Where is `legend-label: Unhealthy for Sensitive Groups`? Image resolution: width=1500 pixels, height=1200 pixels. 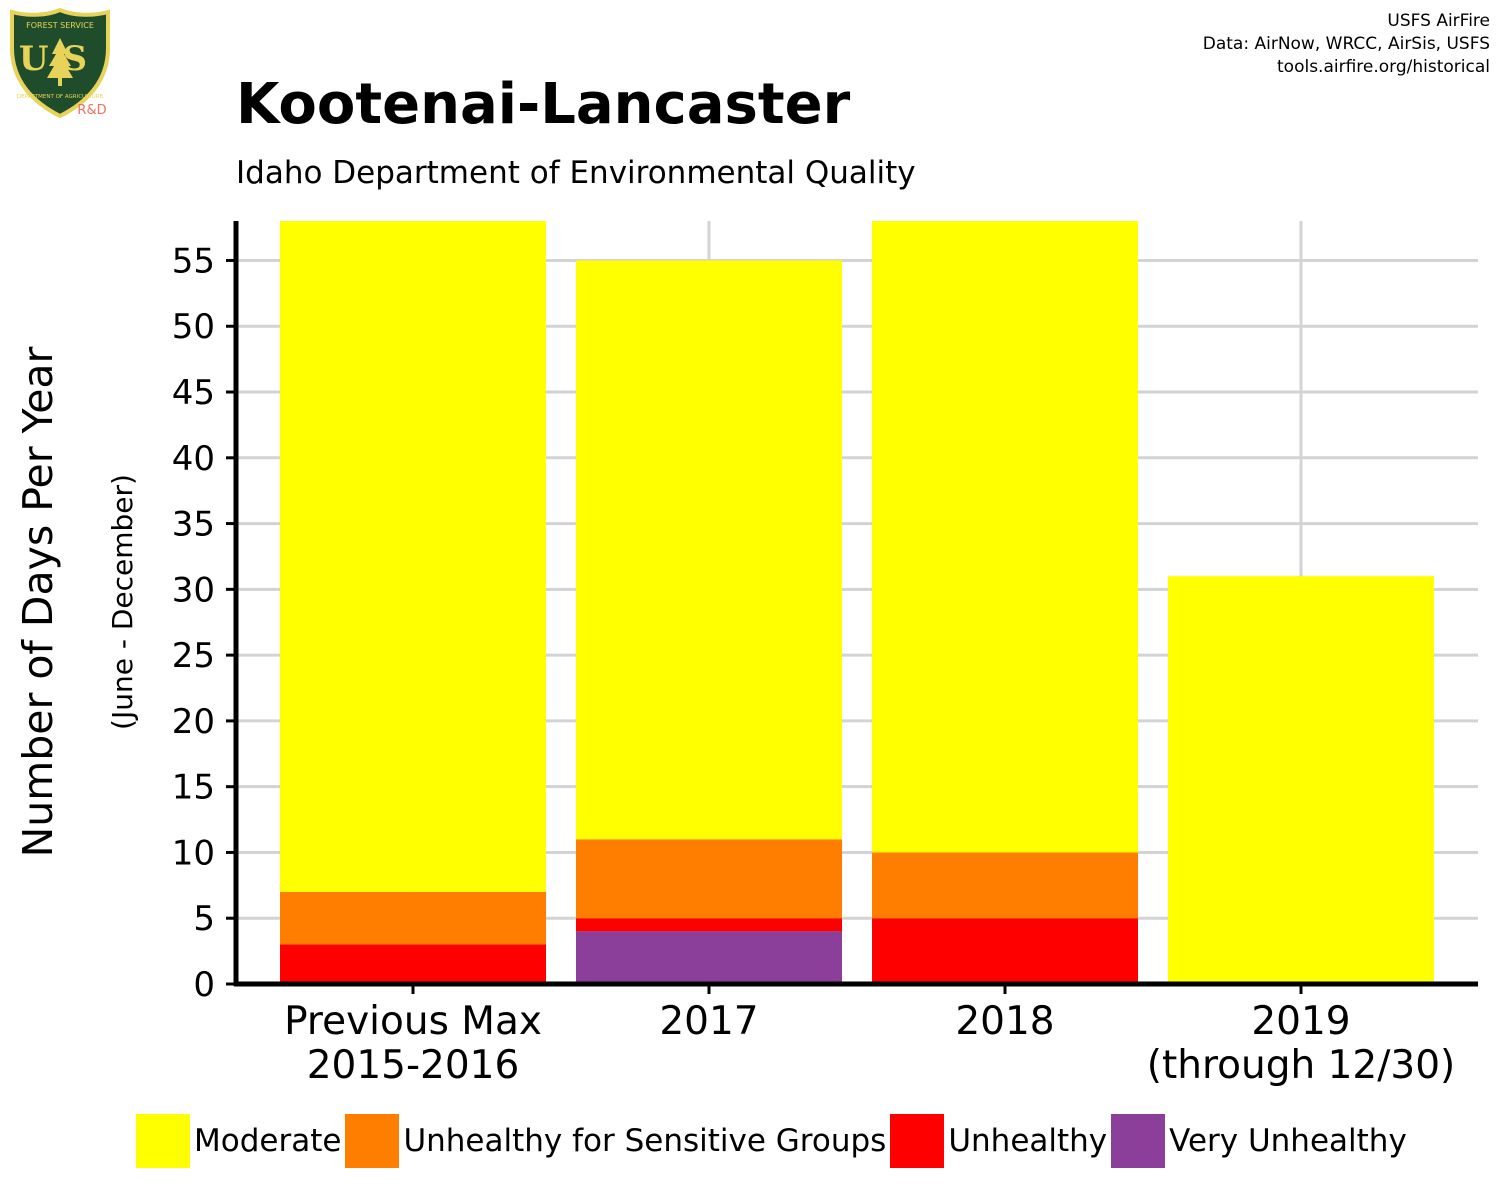 legend-label: Unhealthy for Sensitive Groups is located at coordinates (645, 1141).